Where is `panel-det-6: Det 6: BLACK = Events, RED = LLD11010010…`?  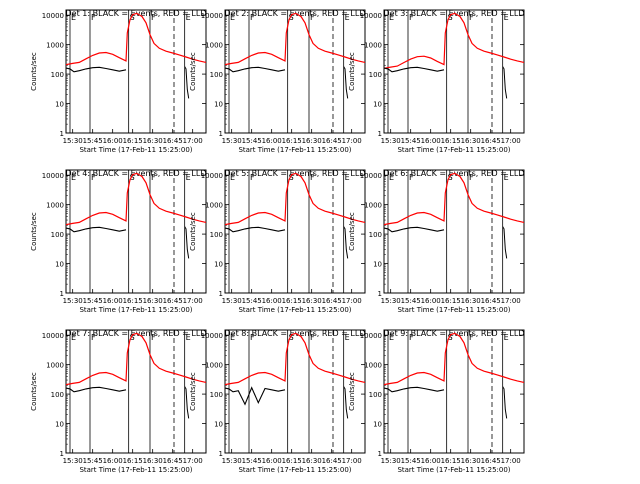
panel-det-6: Det 6: BLACK = Events, RED = LLD11010010… is located at coordinates (436, 241).